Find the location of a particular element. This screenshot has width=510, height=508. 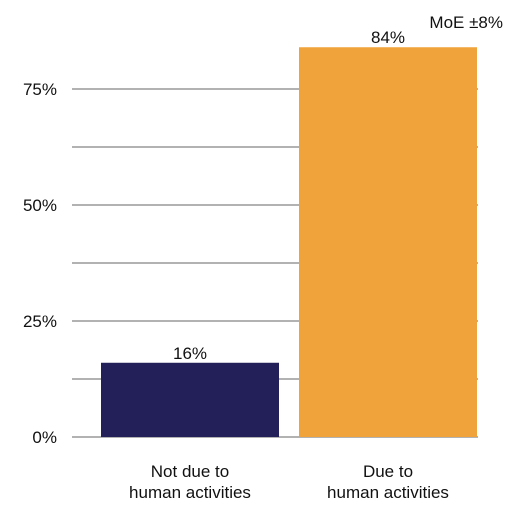

y-tick-label: 50% is located at coordinates (40, 205).